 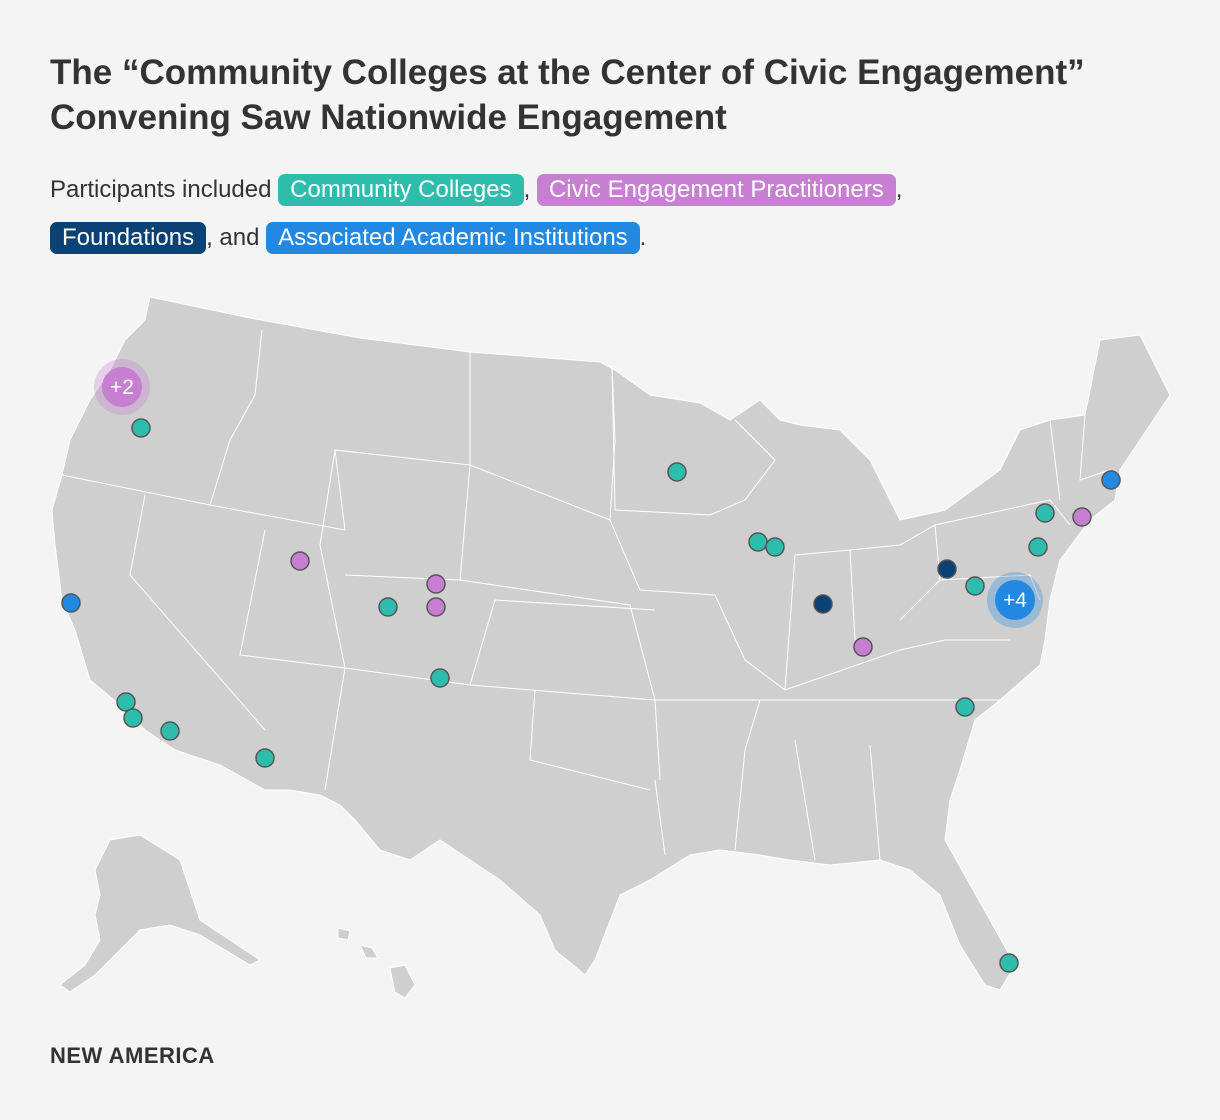 What do you see at coordinates (160, 913) in the screenshot?
I see `alaska-shape` at bounding box center [160, 913].